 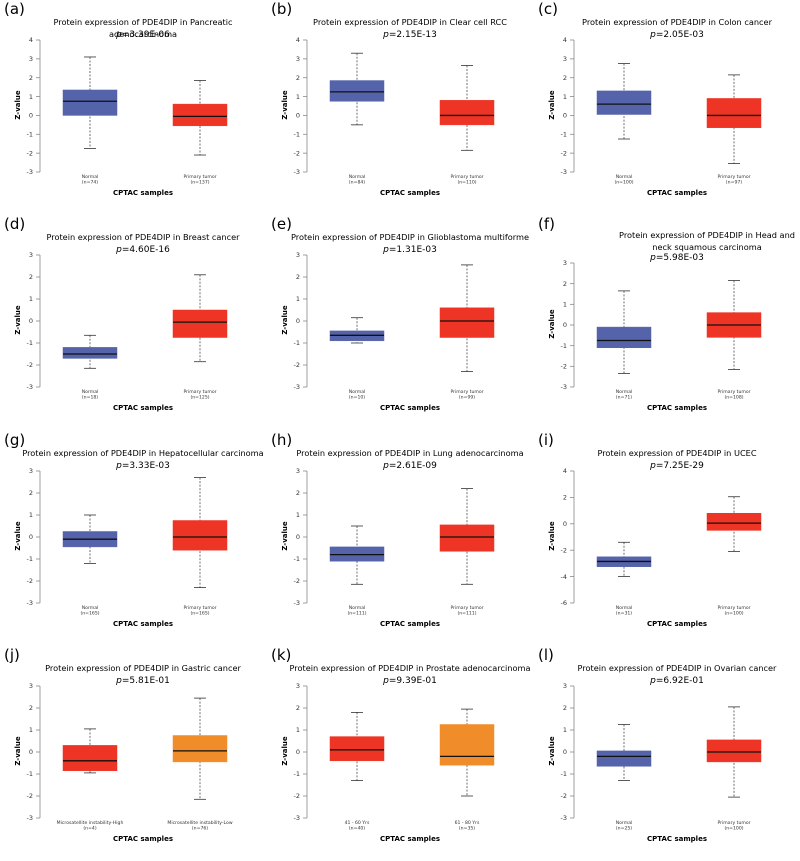 What do you see at coordinates (467, 829) in the screenshot?
I see `x-tick-count: (n=35)` at bounding box center [467, 829].